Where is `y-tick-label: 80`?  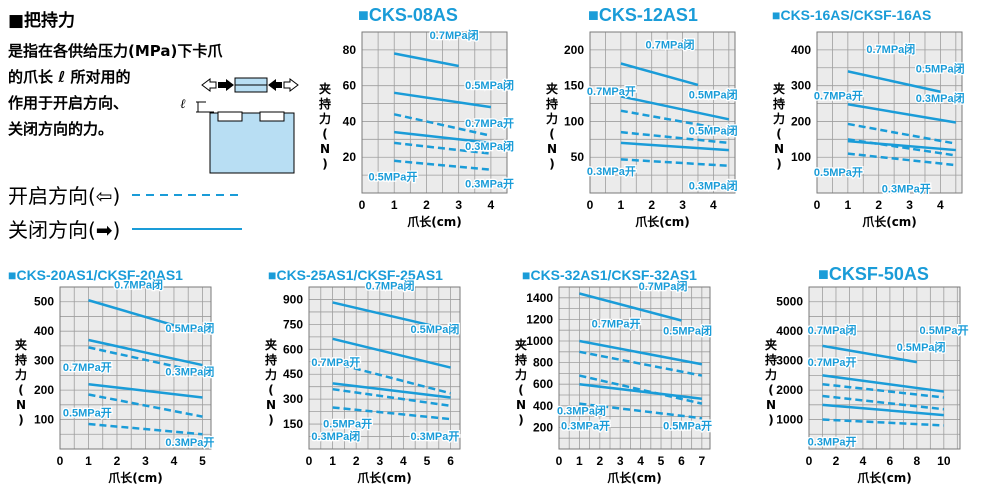
y-tick-label: 80 is located at coordinates (350, 50).